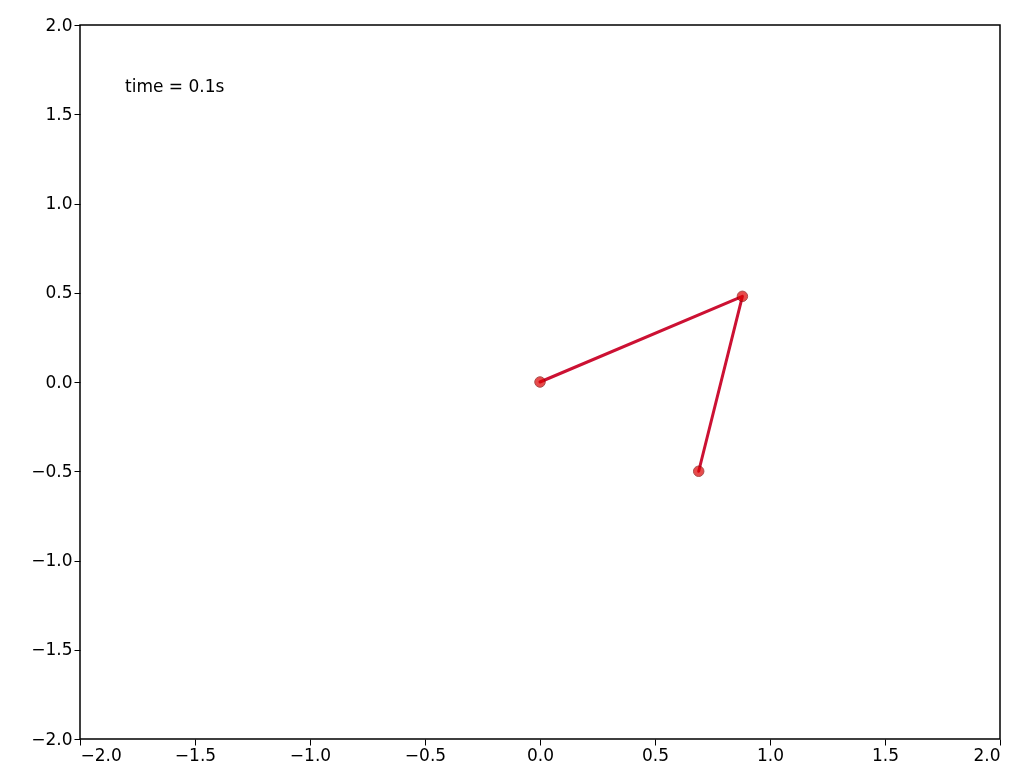 This screenshot has height=771, width=1024. I want to click on x-tick-label: −2.0, so click(101, 754).